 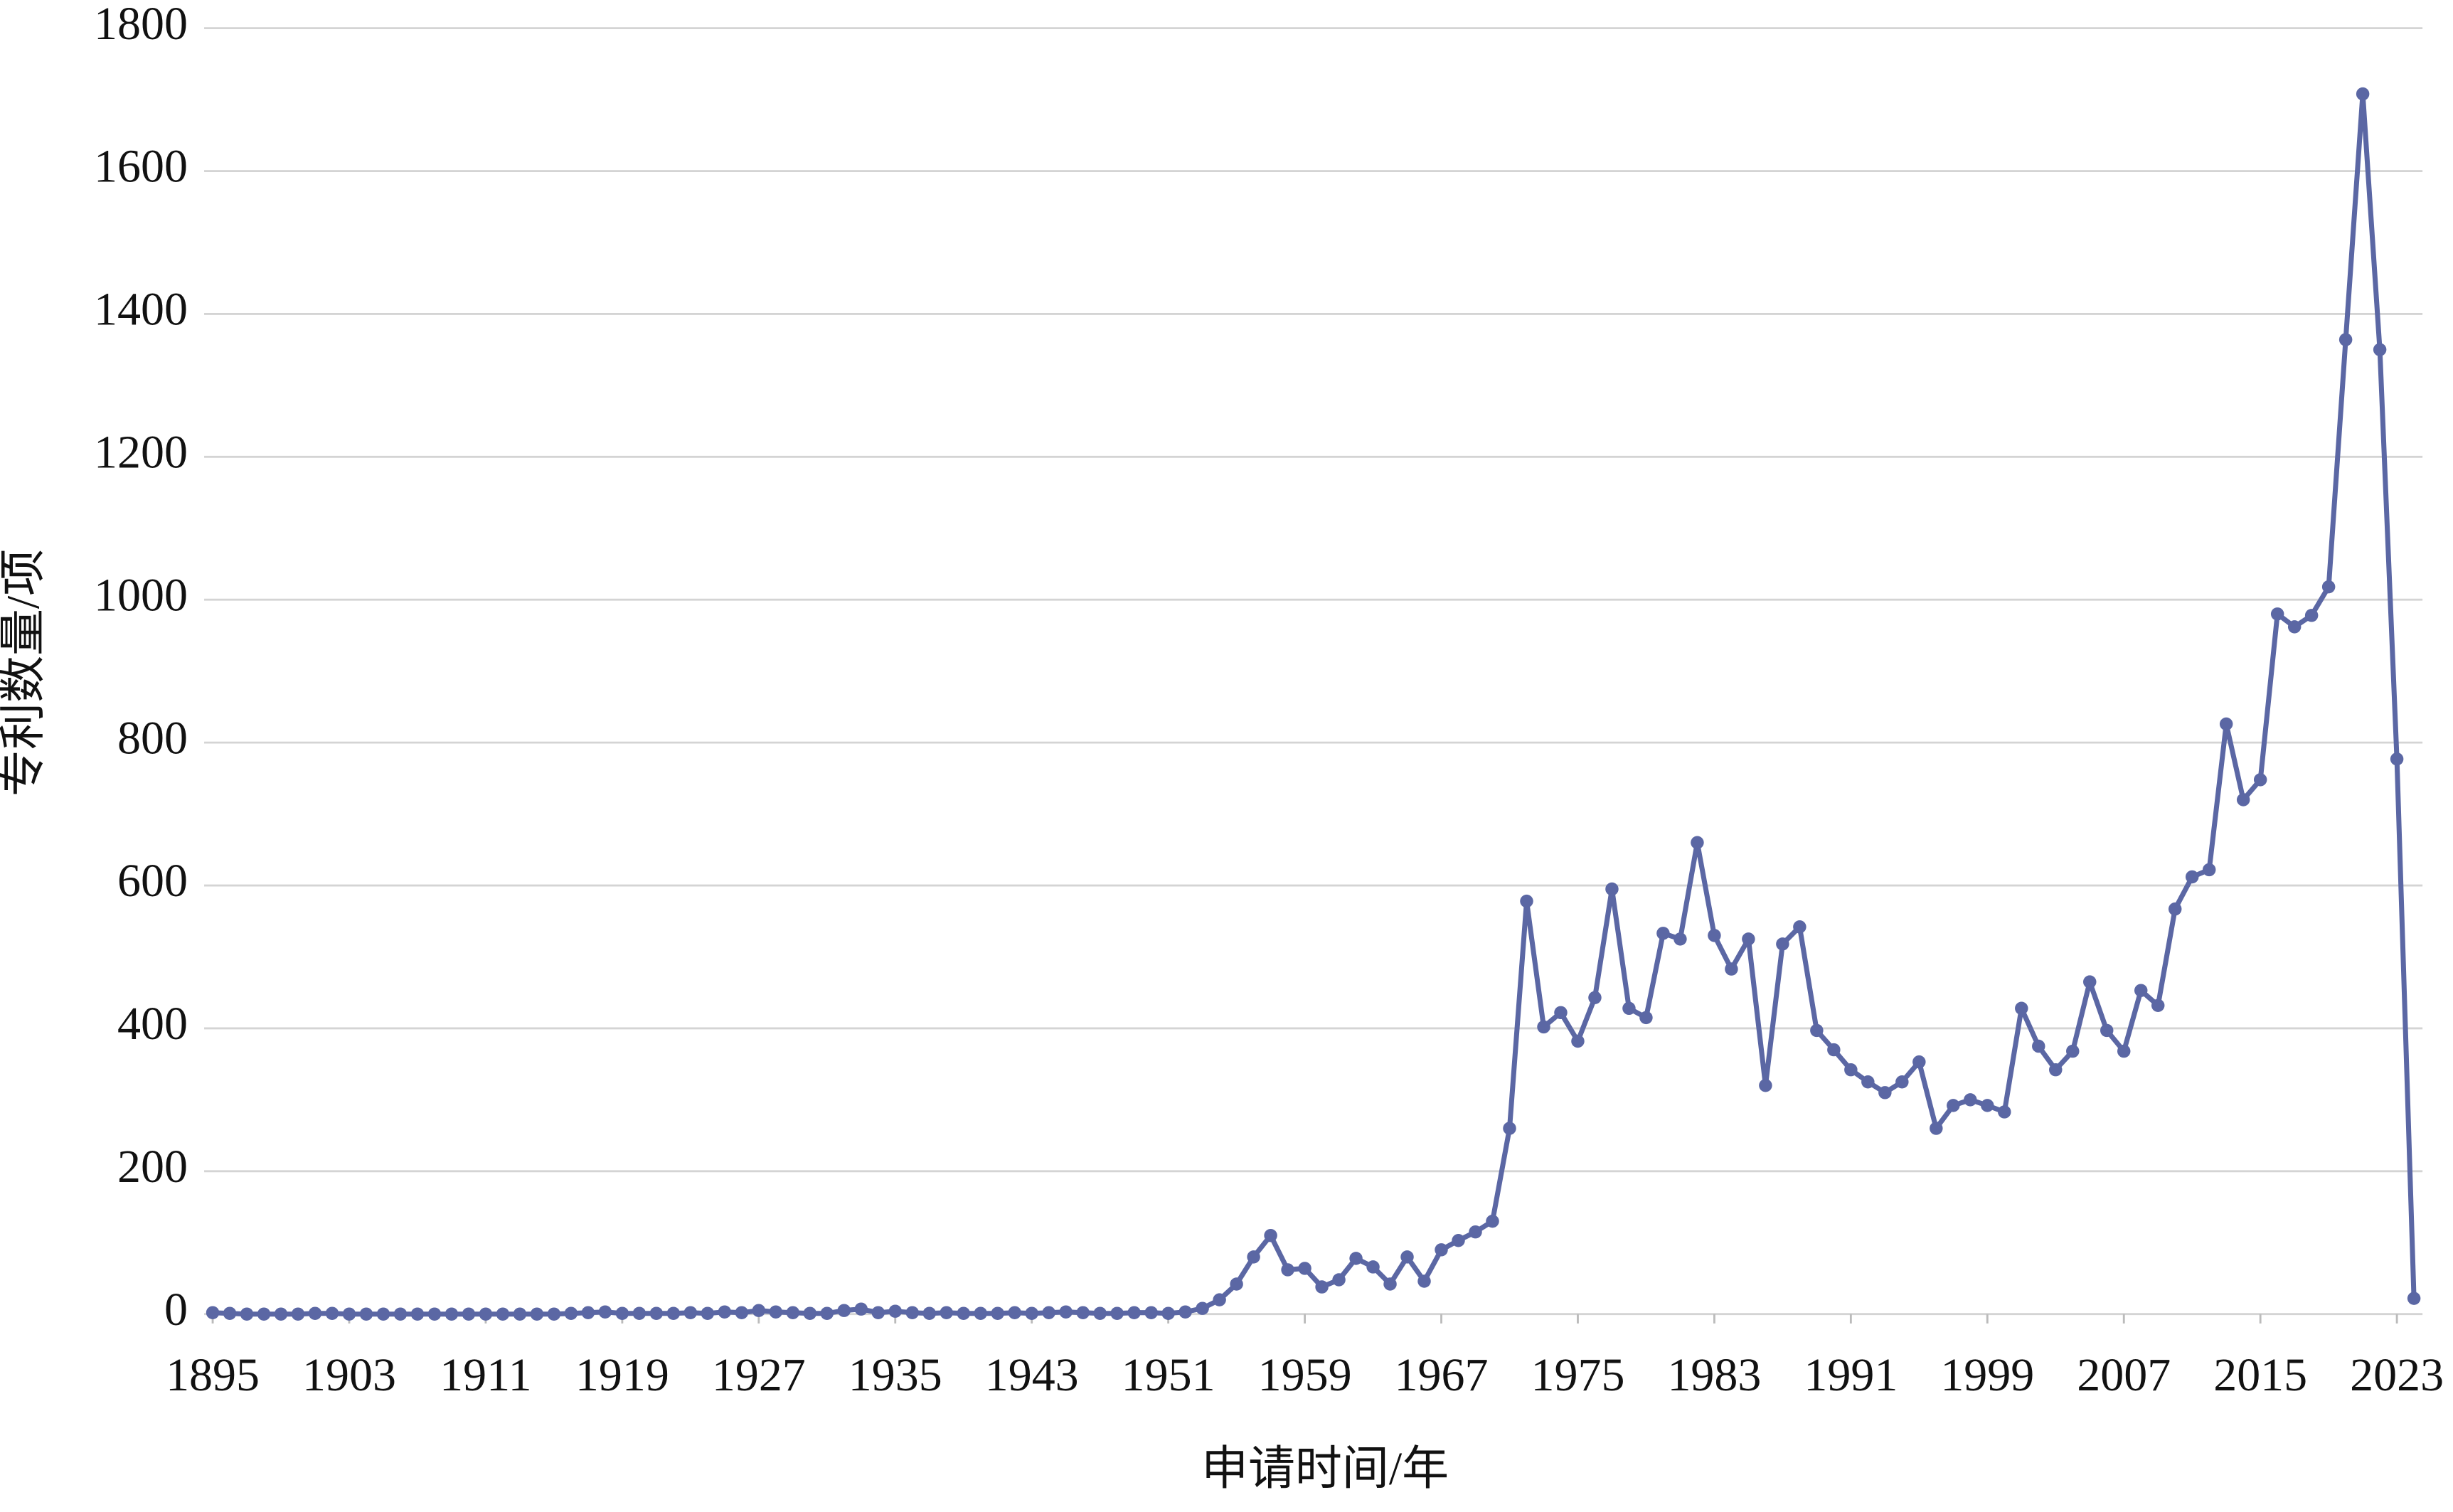 I want to click on y-tick-label: 800, so click(x=152, y=738).